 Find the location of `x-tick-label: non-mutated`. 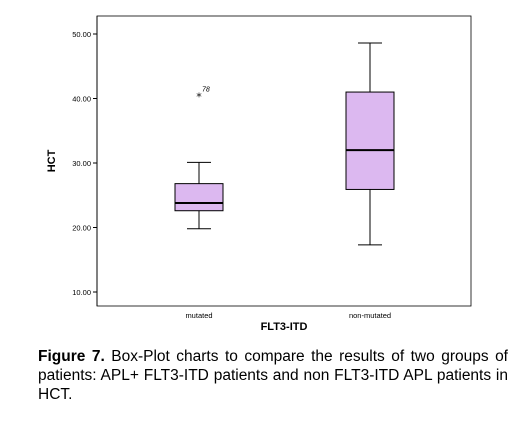

x-tick-label: non-mutated is located at coordinates (370, 315).